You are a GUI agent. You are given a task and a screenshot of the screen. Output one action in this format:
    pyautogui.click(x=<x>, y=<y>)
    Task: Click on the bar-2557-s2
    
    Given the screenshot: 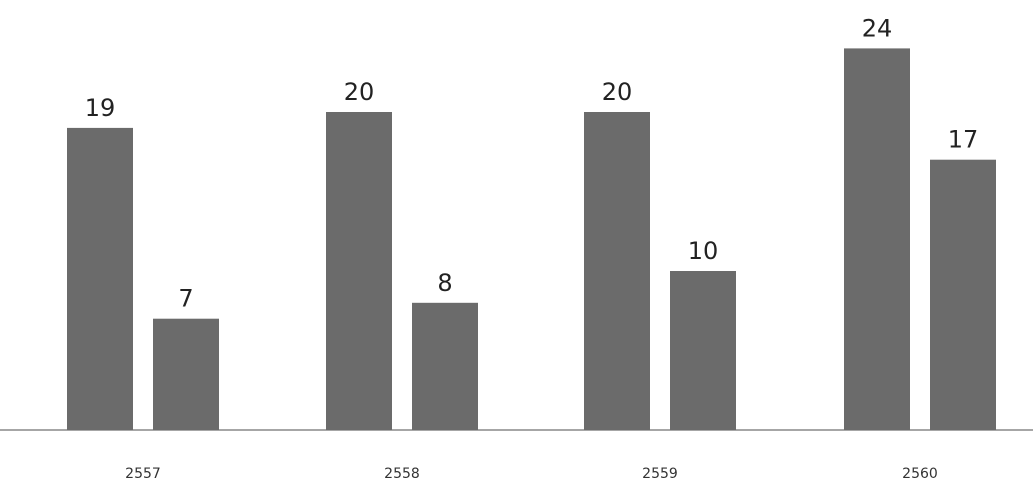 What is the action you would take?
    pyautogui.click(x=186, y=374)
    